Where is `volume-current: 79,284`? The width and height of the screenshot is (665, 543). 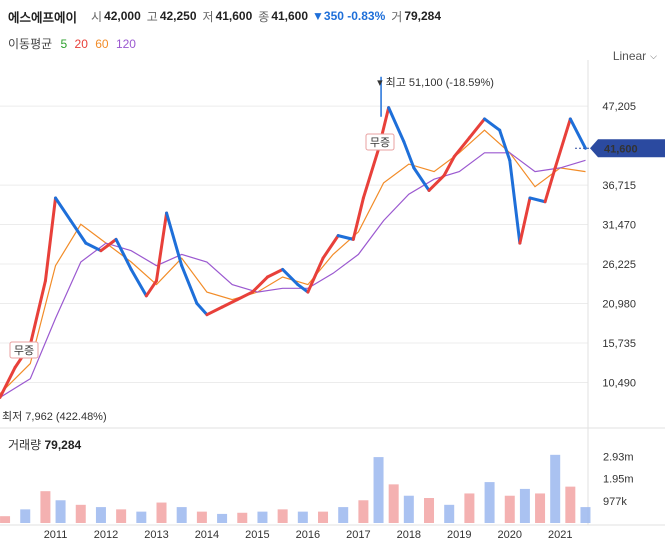
volume-current: 79,284 is located at coordinates (63, 445).